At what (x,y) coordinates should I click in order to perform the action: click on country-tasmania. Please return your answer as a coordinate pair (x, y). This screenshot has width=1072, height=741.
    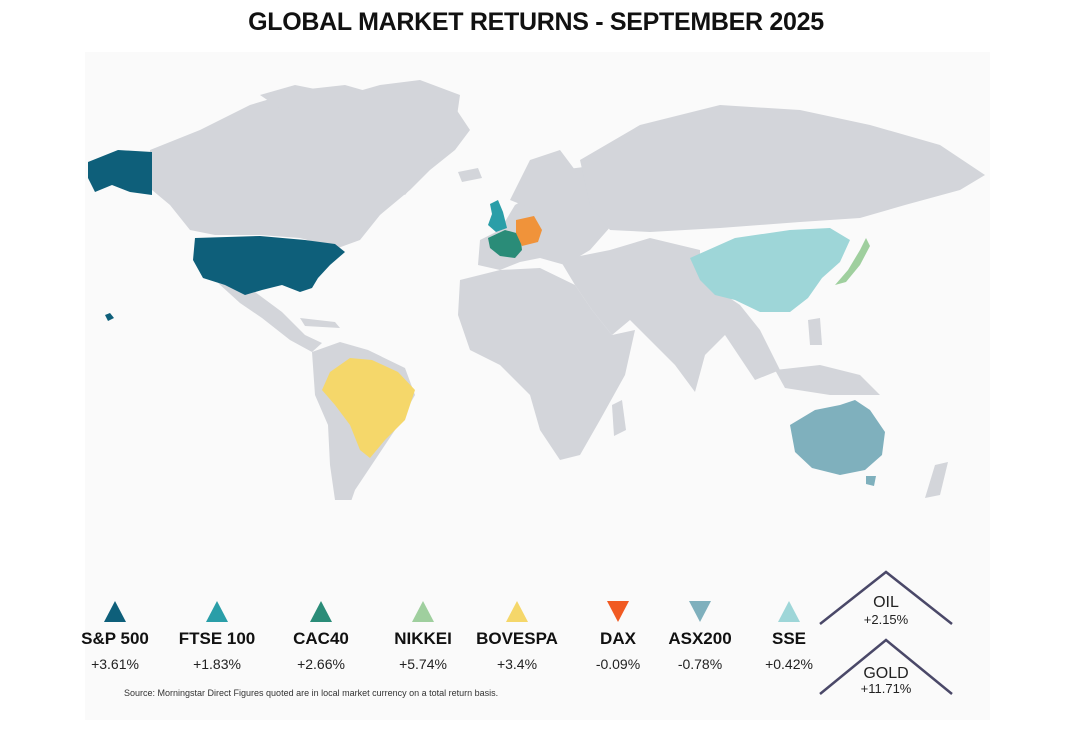
    Looking at the image, I should click on (871, 481).